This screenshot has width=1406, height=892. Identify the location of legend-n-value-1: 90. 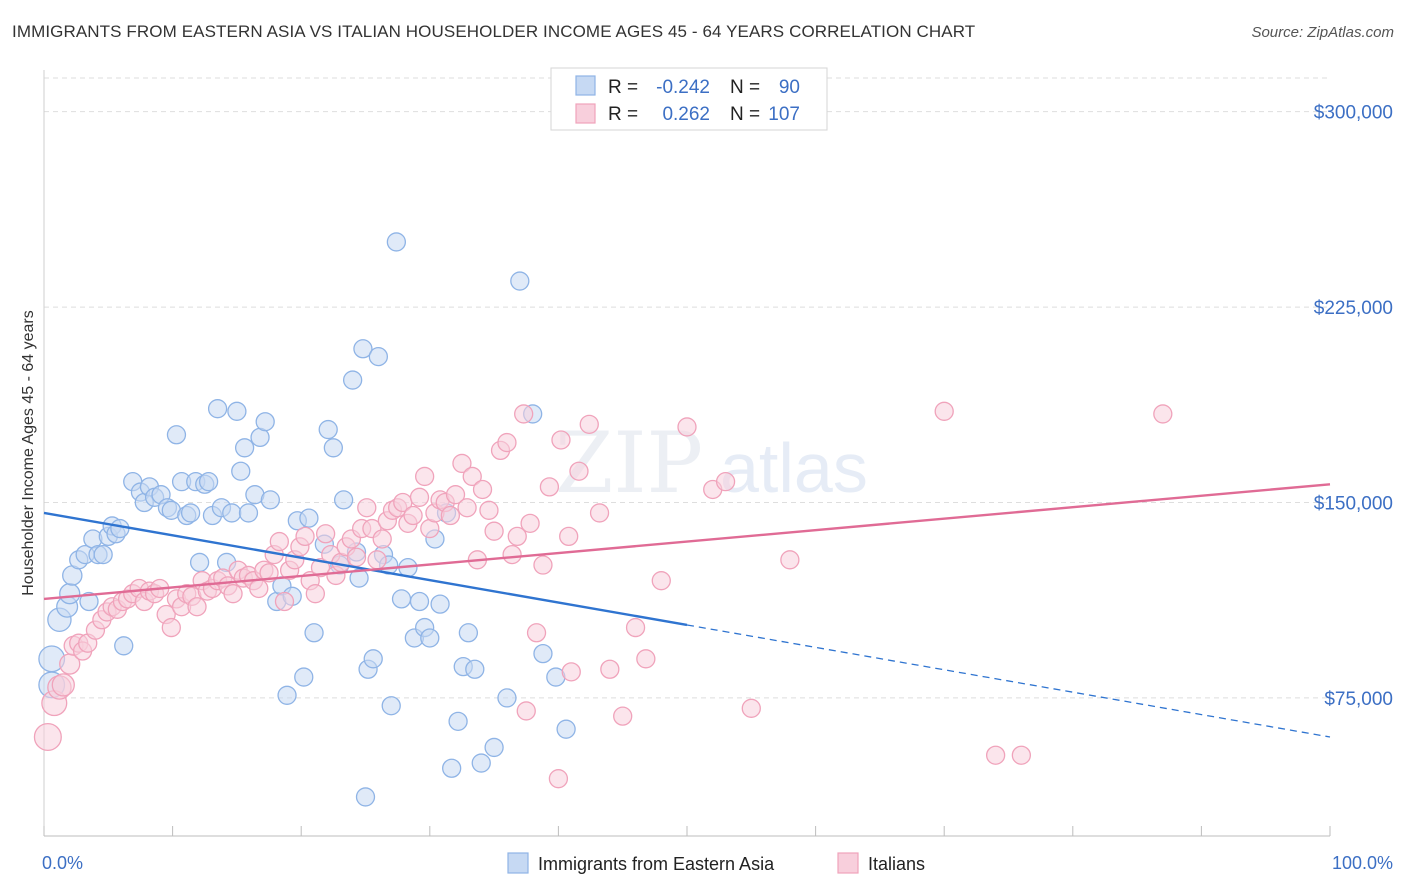
(789, 87).